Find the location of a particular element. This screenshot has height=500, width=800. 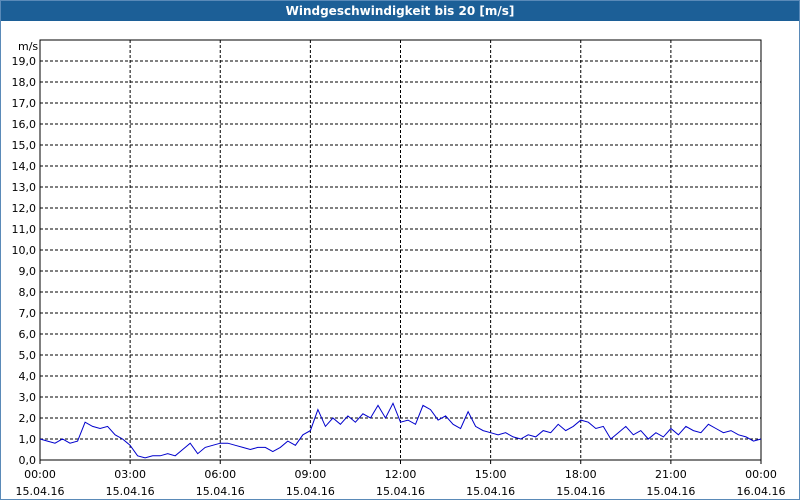

y-tick-label: 13,0 is located at coordinates (24, 187).